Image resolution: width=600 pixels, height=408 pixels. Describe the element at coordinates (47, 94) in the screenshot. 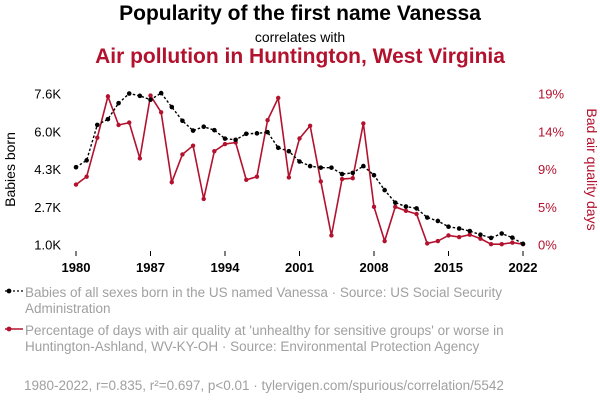

I see `y-left-tick-label: 7.6K` at that location.